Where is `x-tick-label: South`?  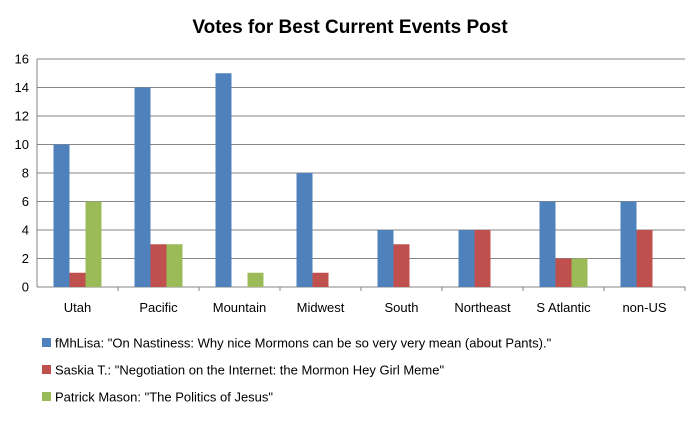 x-tick-label: South is located at coordinates (402, 307).